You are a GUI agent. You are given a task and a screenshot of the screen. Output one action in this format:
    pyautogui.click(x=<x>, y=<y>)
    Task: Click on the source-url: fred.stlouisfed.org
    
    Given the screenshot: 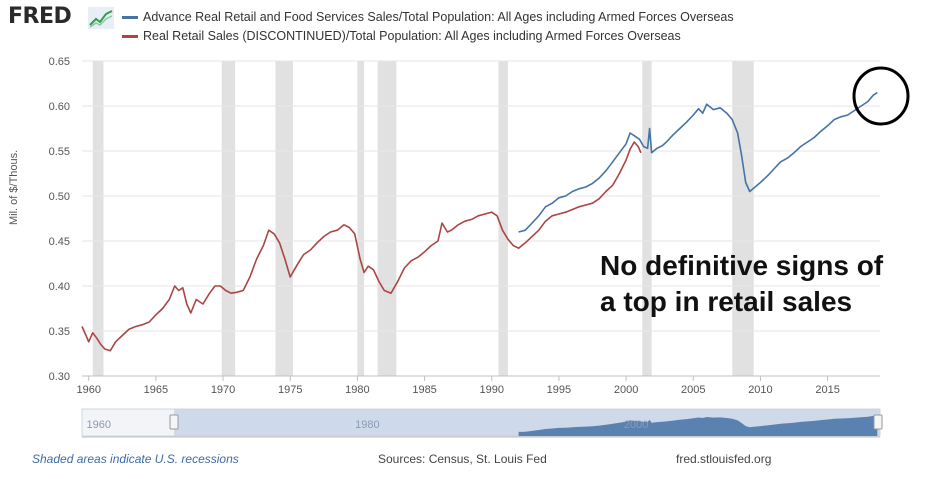 What is the action you would take?
    pyautogui.click(x=724, y=459)
    